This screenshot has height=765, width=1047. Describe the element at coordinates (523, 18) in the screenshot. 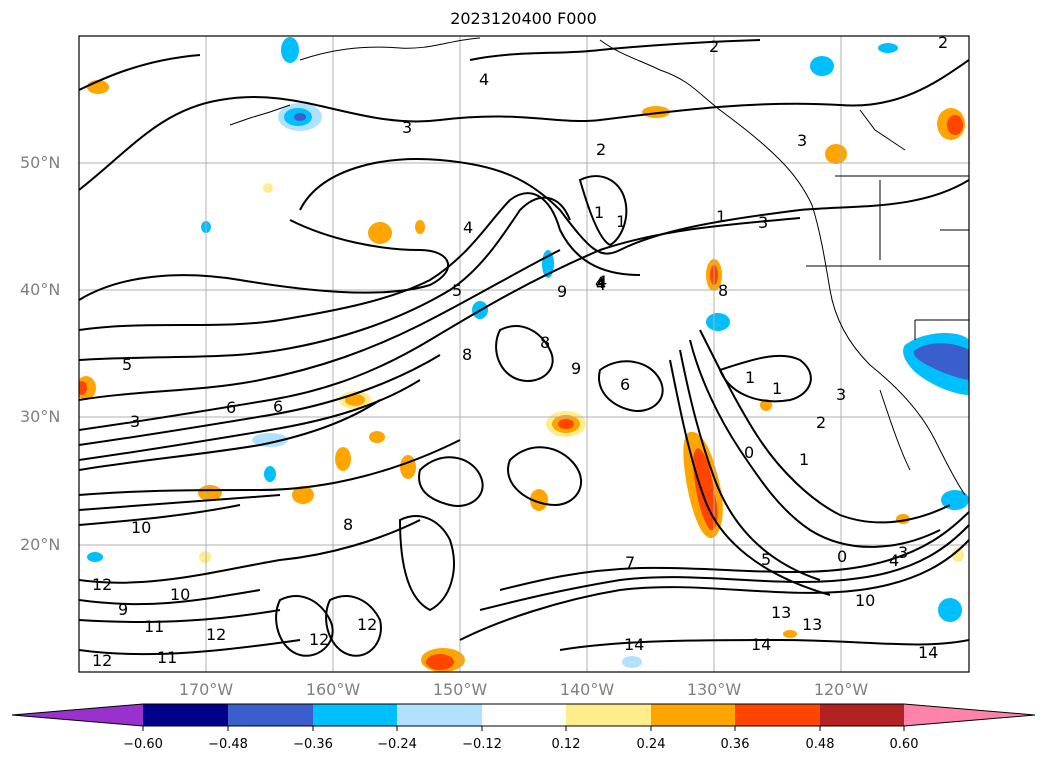

I see `page-title: 2023120400 F000` at that location.